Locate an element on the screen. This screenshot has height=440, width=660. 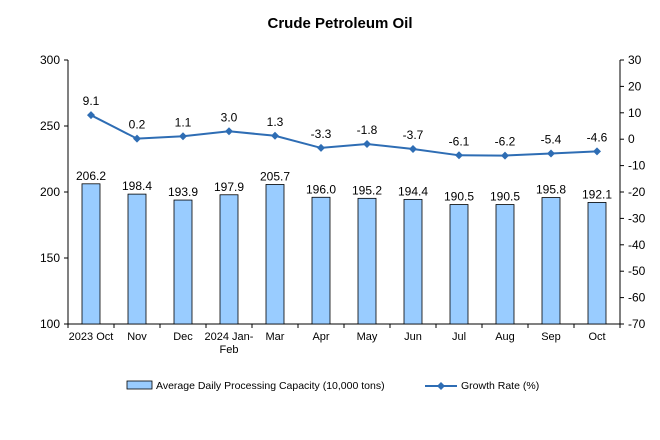
bar-value-label: 197.9 is located at coordinates (229, 187).